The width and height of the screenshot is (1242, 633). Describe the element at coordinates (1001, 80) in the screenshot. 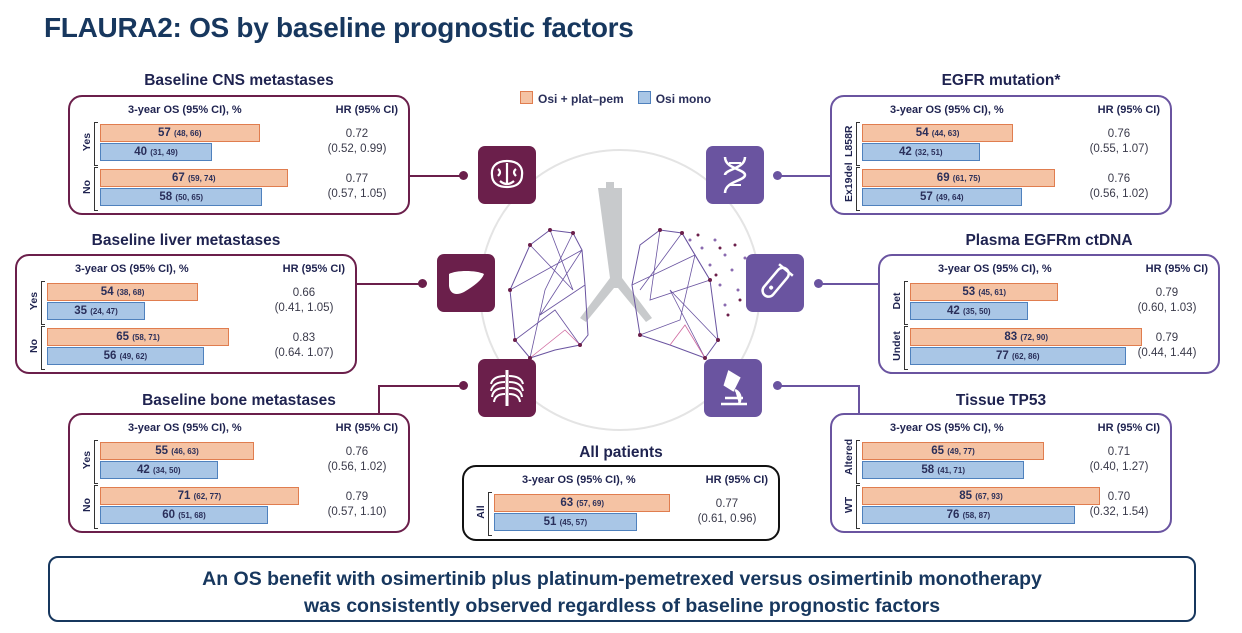

I see `panel-title-egfr: EGFR mutation*` at that location.